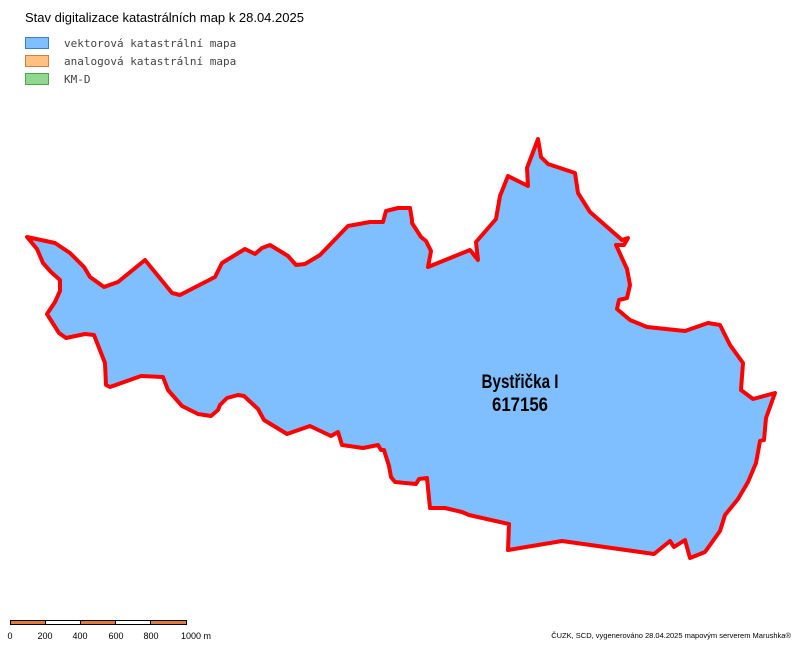 The image size is (800, 650). What do you see at coordinates (37, 79) in the screenshot?
I see `legend-swatch-kmd` at bounding box center [37, 79].